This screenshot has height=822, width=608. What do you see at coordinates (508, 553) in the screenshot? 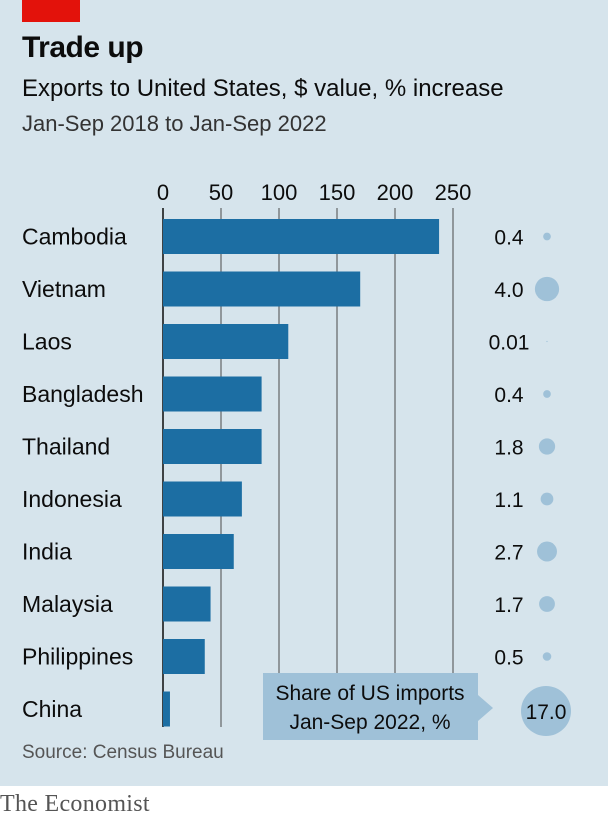
I see `share-value-label: 2.7` at bounding box center [508, 553].